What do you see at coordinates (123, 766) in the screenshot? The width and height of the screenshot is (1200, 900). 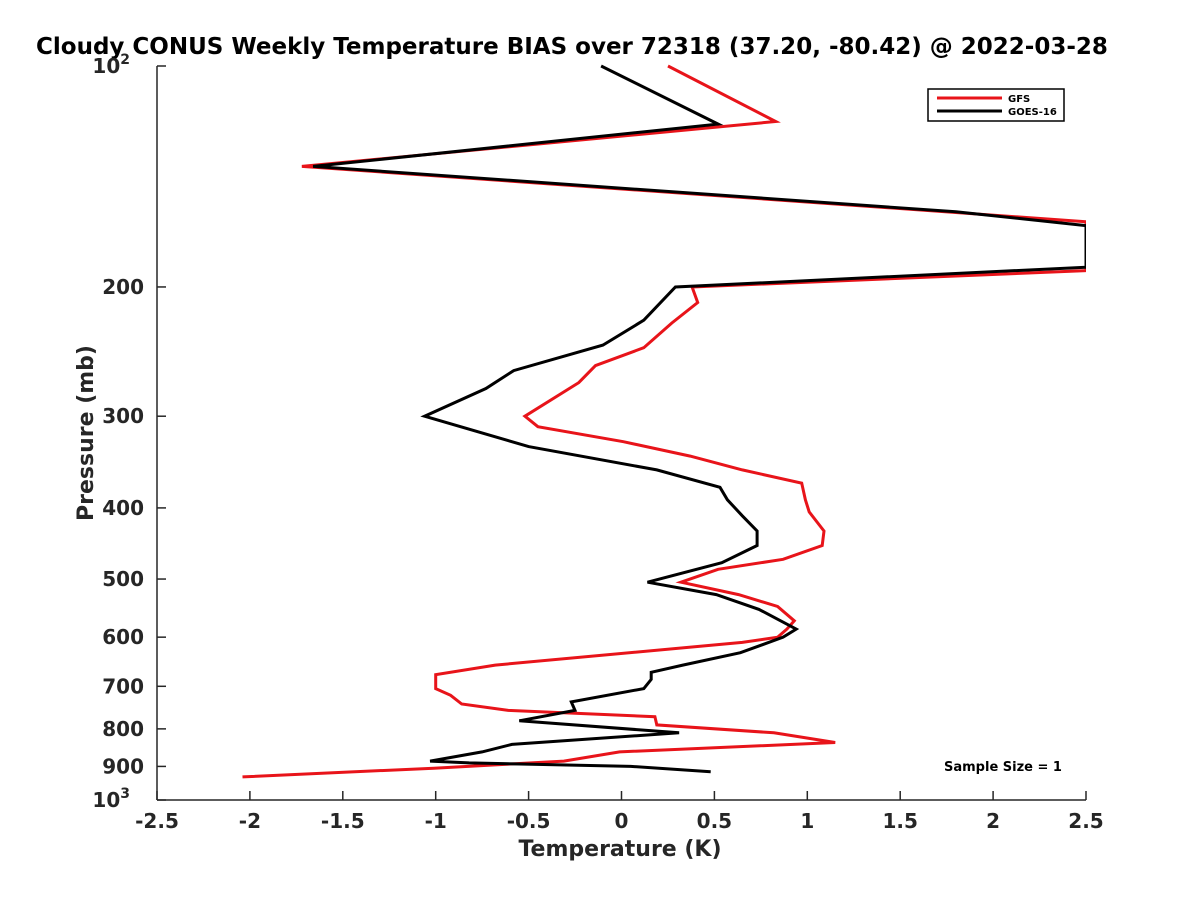 I see `y-tick-label: 900` at bounding box center [123, 766].